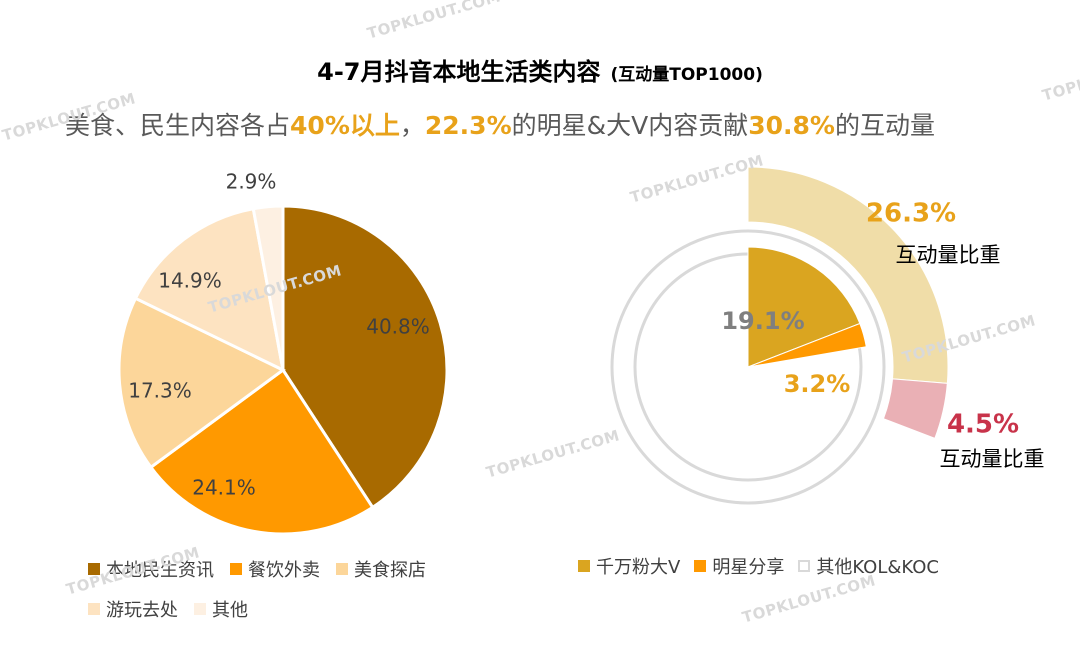 This screenshot has width=1080, height=656. Describe the element at coordinates (390, 570) in the screenshot. I see `legend-label: 美食探店` at that location.